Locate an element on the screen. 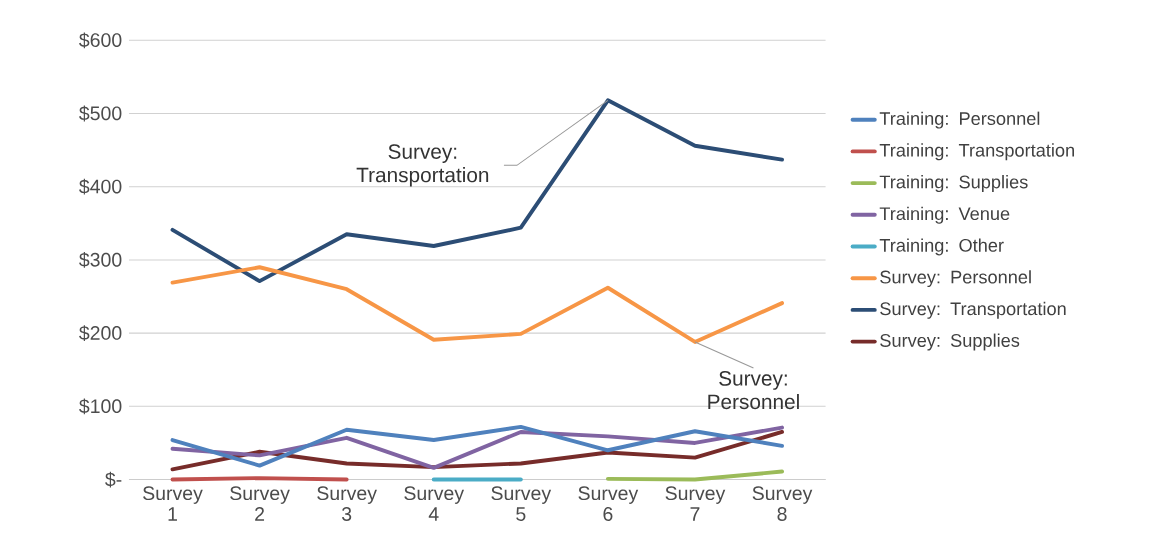 This screenshot has height=555, width=1157. y-tick-label: $300 is located at coordinates (100, 260).